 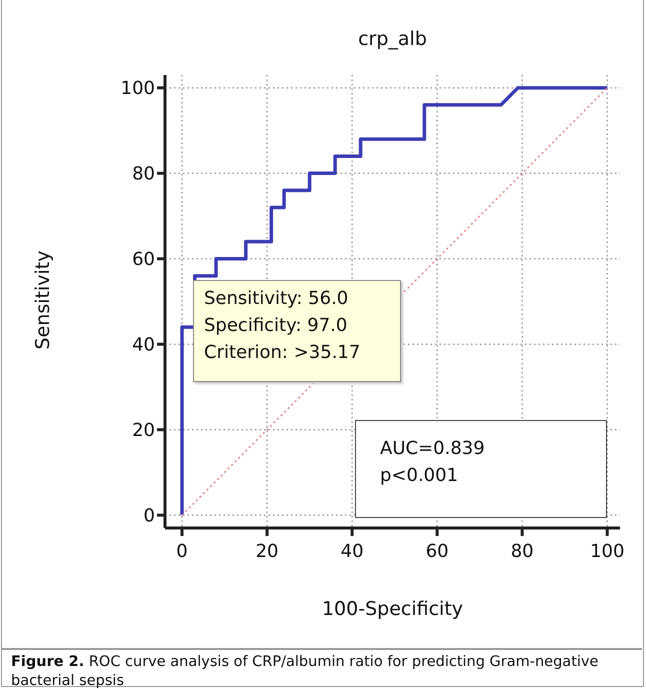 I want to click on annotation: Sensitivity: 56.0, so click(x=277, y=299).